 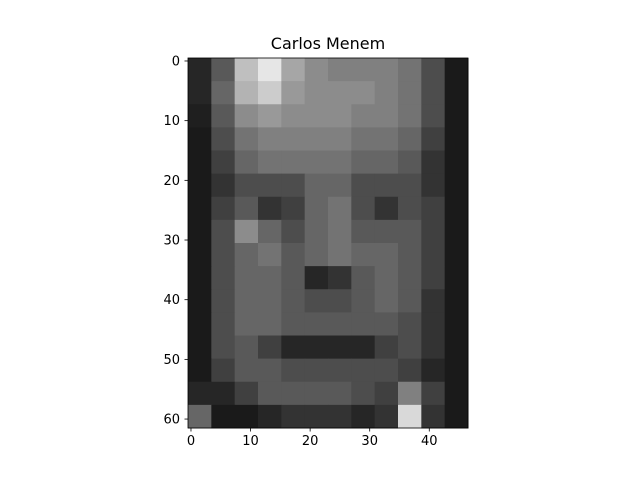 What do you see at coordinates (176, 61) in the screenshot?
I see `y-tick-label: 0` at bounding box center [176, 61].